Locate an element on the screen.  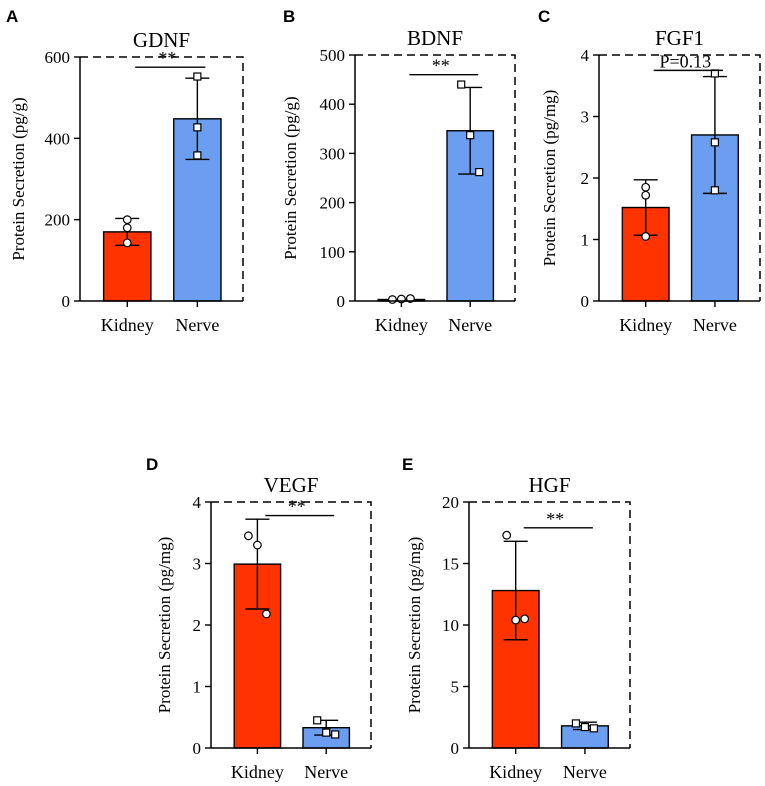
chart-title: VEGF is located at coordinates (291, 485).